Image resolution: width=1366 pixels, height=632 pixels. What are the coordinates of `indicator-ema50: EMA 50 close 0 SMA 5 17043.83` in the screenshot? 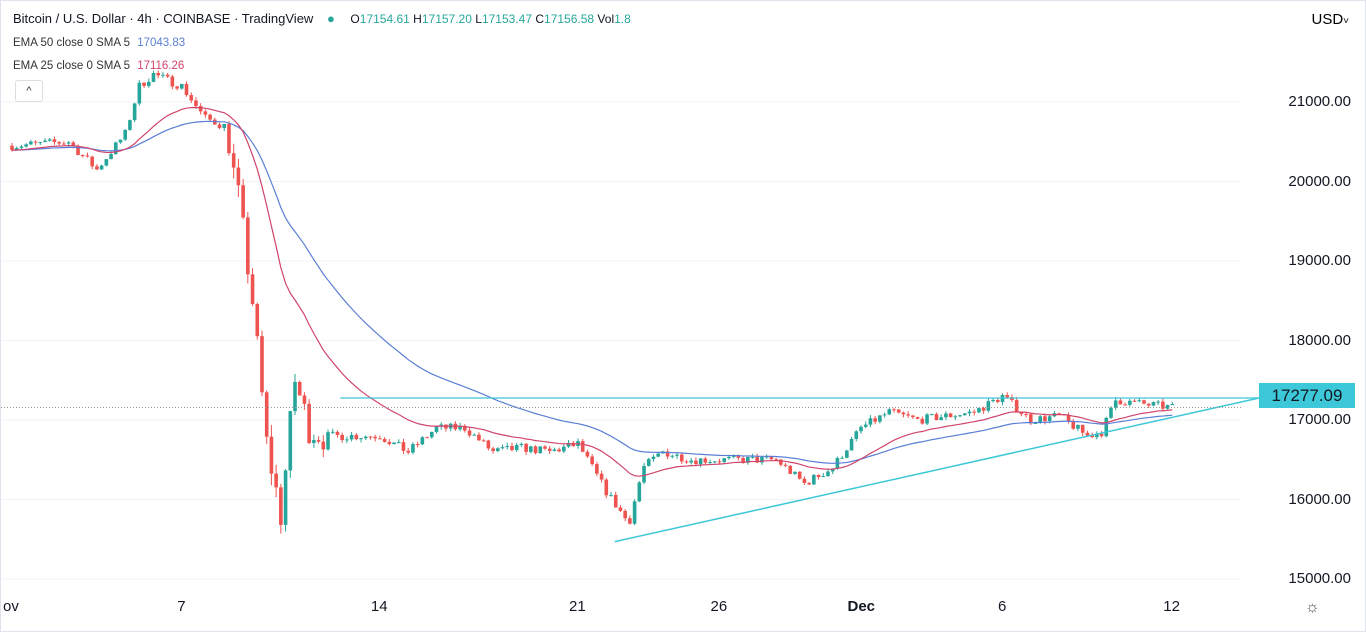 It's located at (99, 43).